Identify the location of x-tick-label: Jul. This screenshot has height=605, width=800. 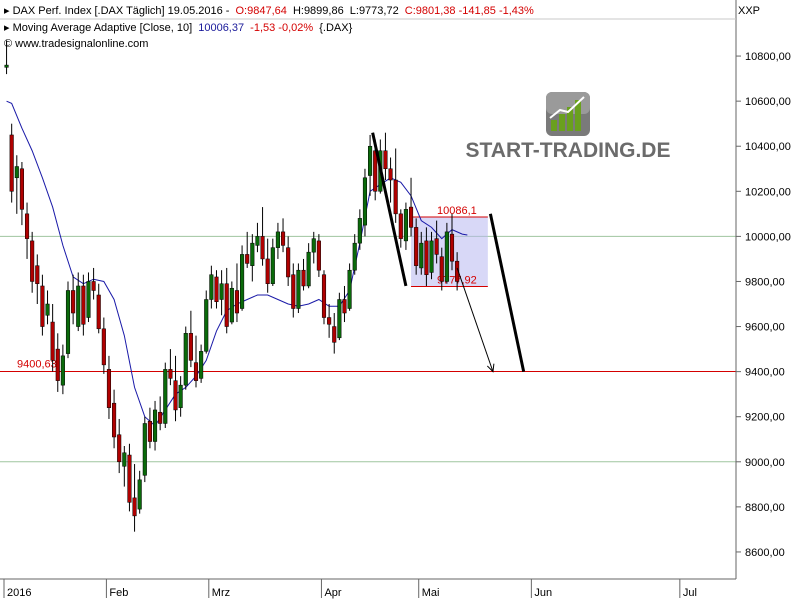
(690, 593).